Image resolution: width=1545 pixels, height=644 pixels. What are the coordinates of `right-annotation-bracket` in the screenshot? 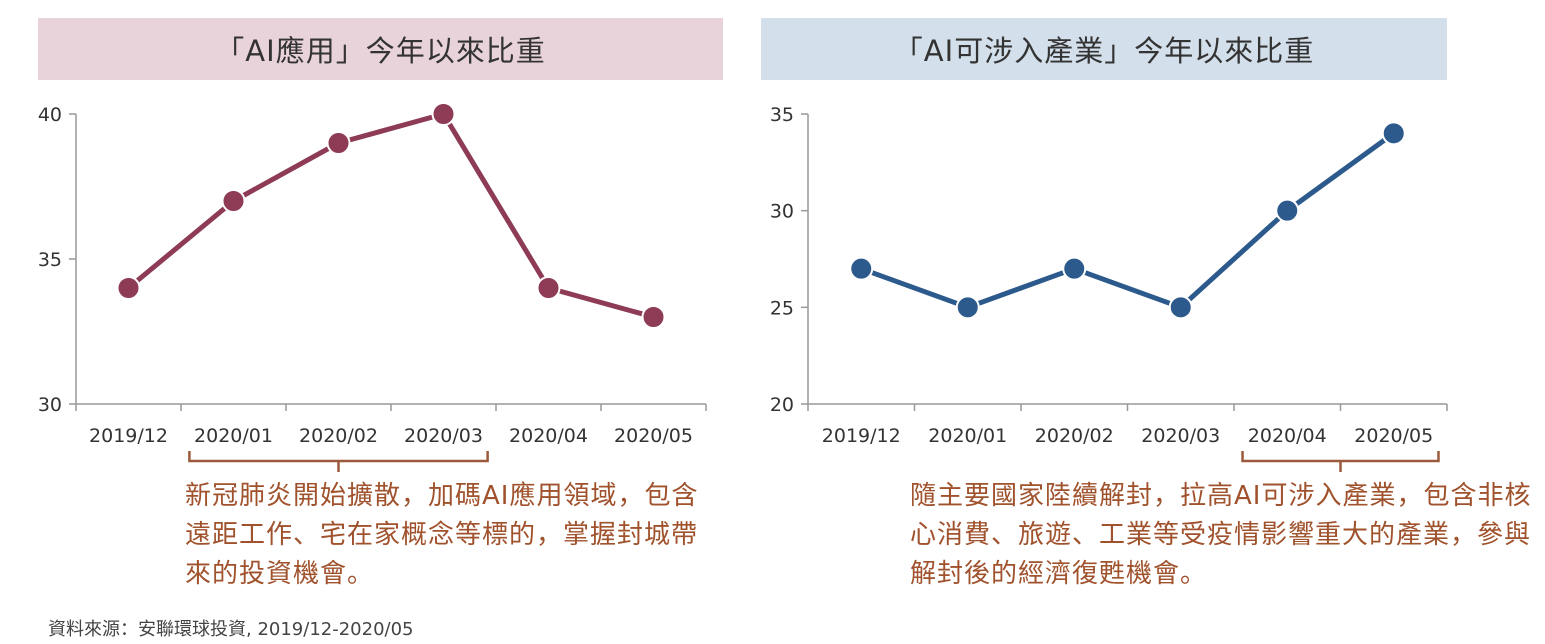 It's located at (1340, 461).